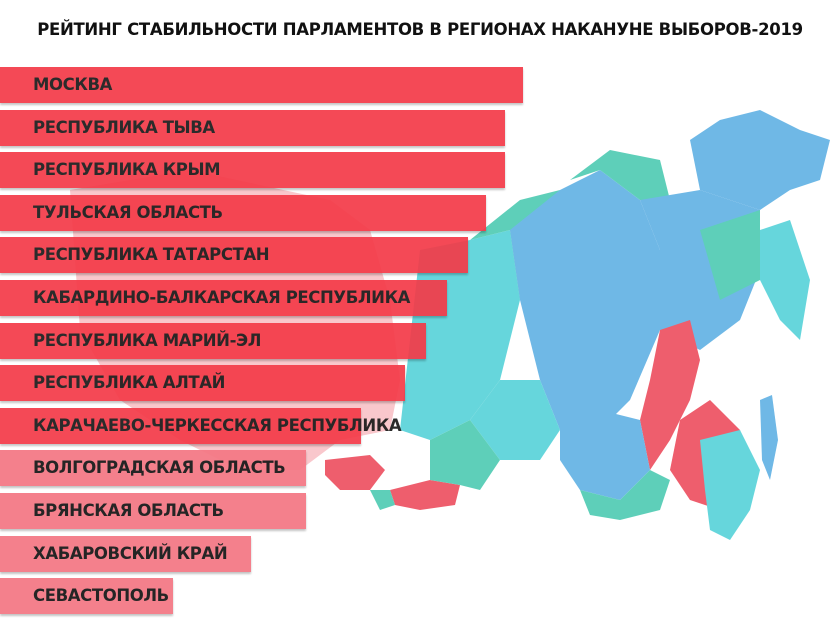 Image resolution: width=840 pixels, height=630 pixels. Describe the element at coordinates (625, 495) in the screenshot. I see `map-region-buryatia` at that location.